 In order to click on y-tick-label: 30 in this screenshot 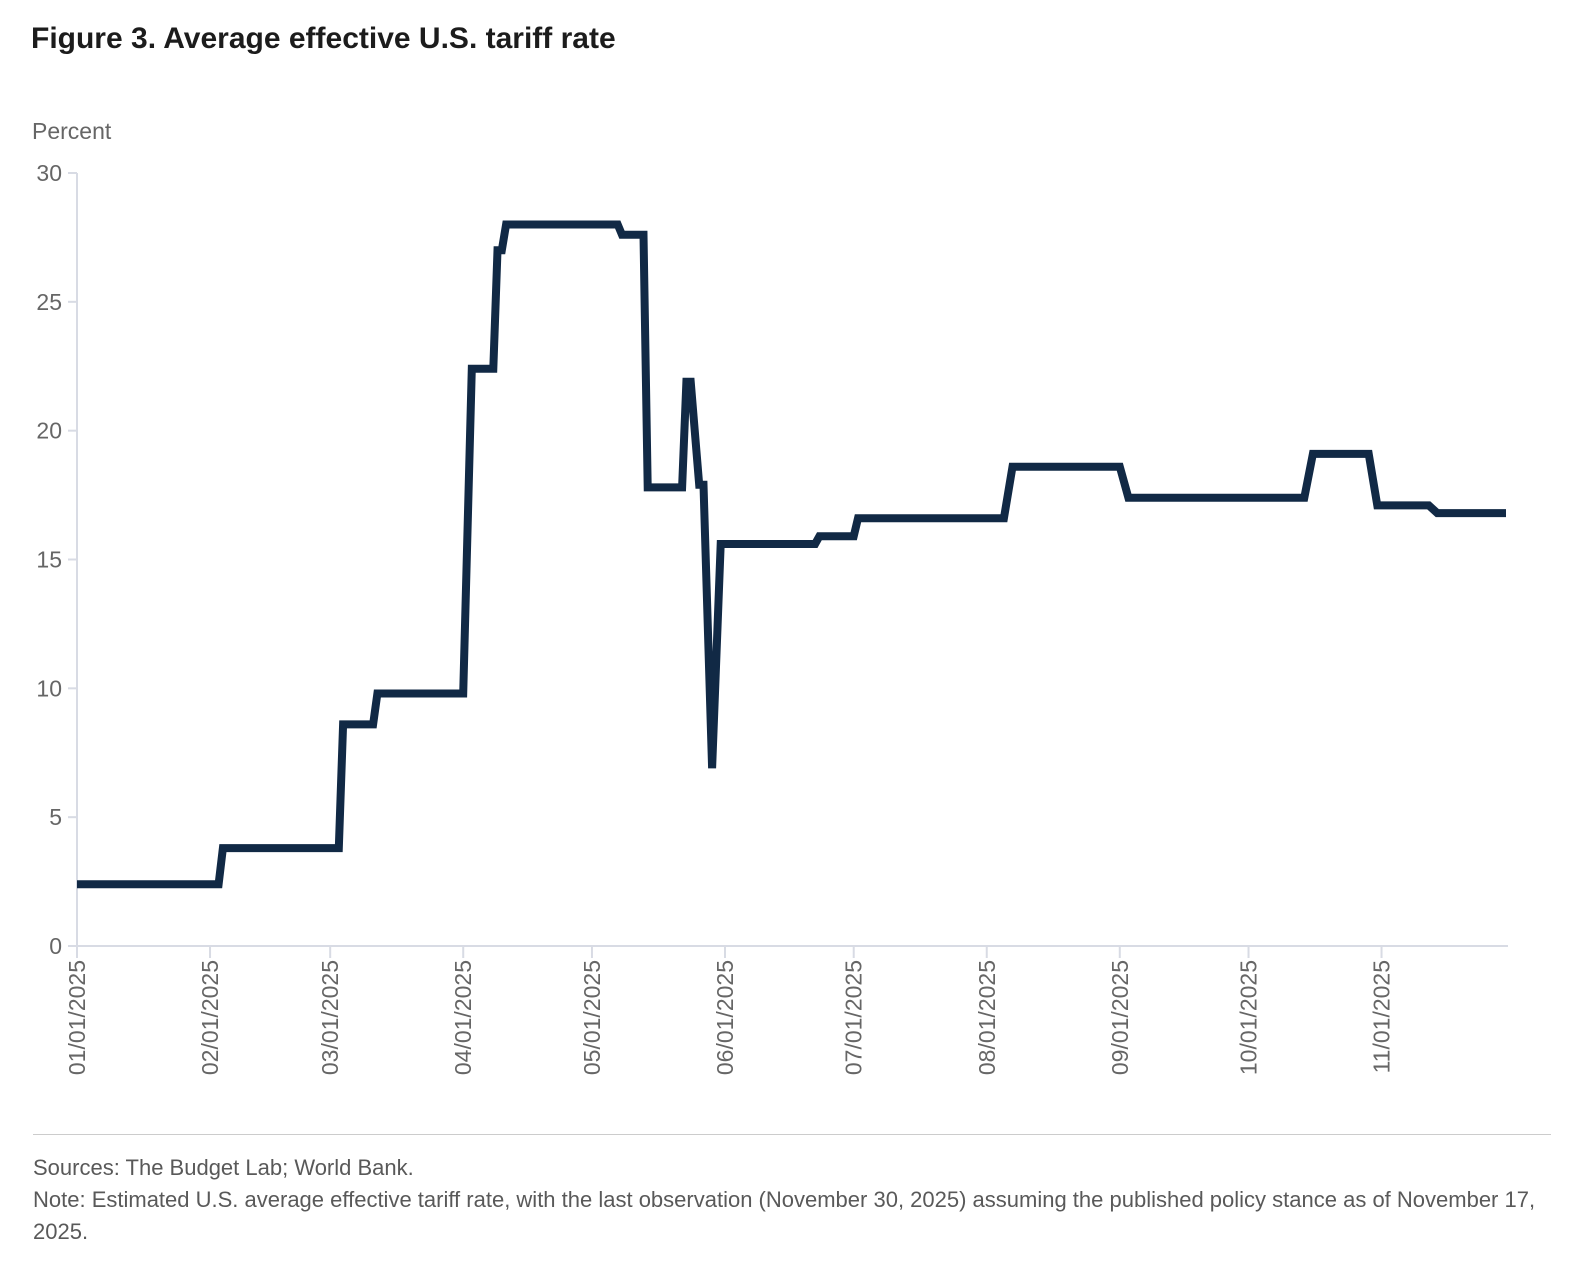, I will do `click(49, 173)`.